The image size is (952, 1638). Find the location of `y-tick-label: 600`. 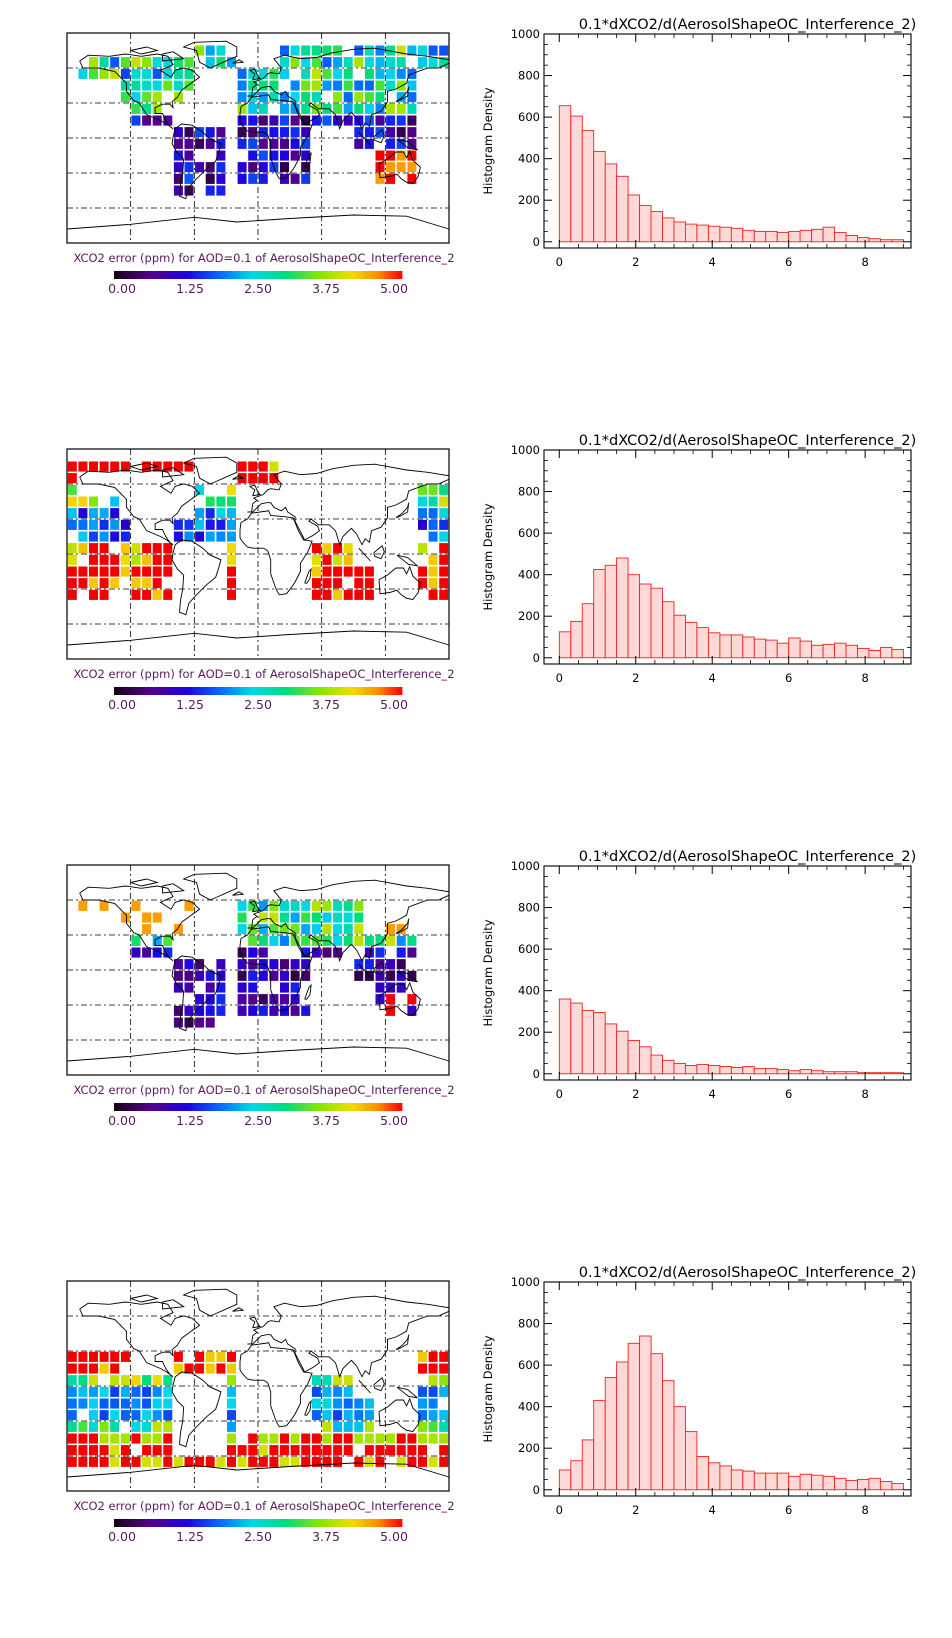

y-tick-label: 600 is located at coordinates (529, 117).